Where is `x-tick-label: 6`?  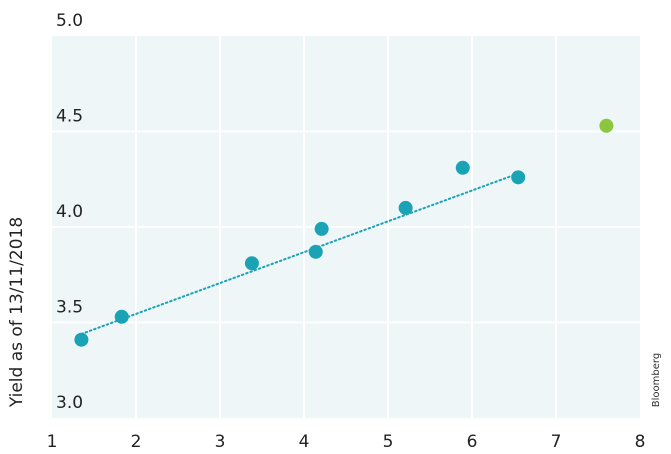
x-tick-label: 6 is located at coordinates (472, 442).